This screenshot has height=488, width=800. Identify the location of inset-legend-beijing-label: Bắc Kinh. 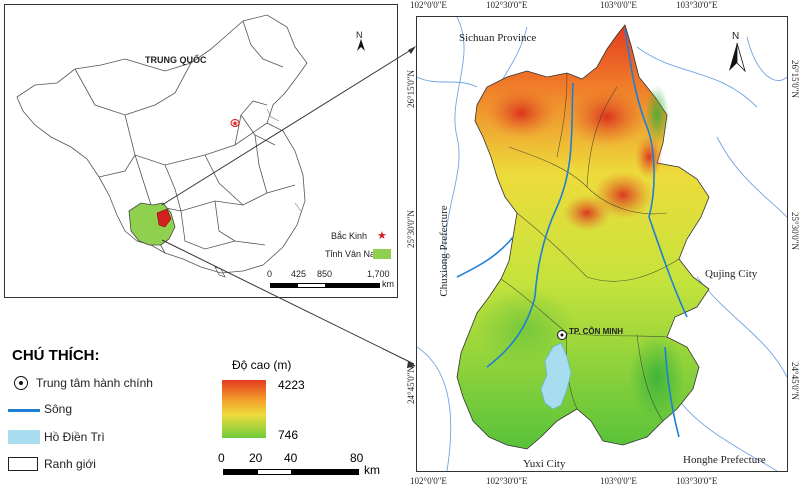
(349, 236).